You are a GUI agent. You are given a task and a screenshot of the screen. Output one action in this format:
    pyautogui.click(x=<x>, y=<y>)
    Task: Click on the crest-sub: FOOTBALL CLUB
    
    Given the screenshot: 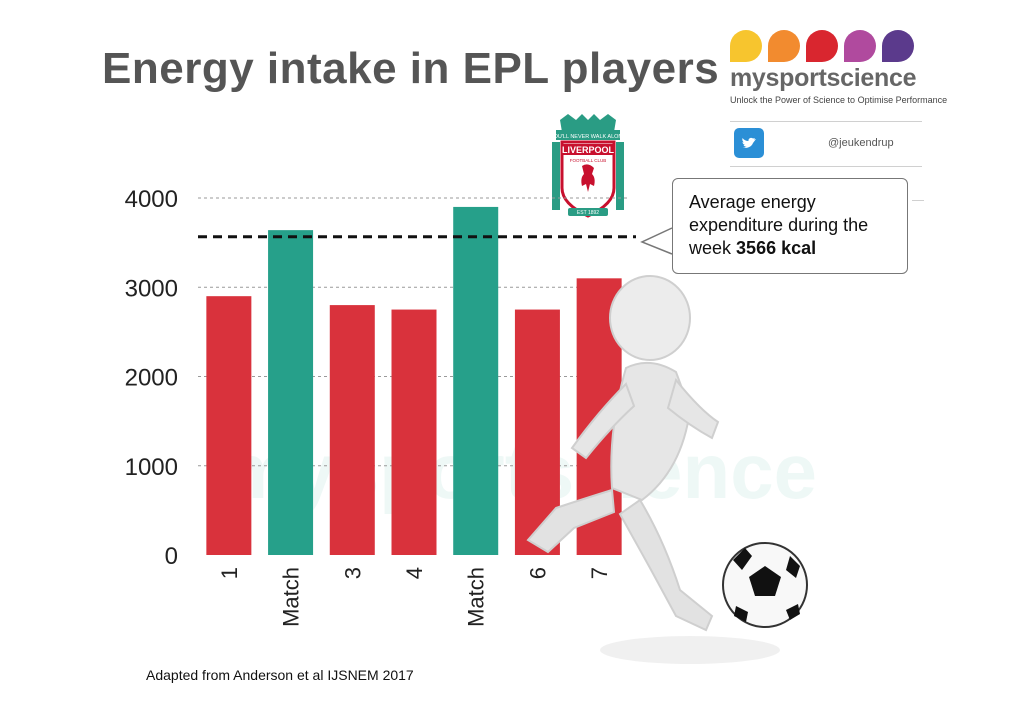 What is the action you would take?
    pyautogui.click(x=588, y=160)
    